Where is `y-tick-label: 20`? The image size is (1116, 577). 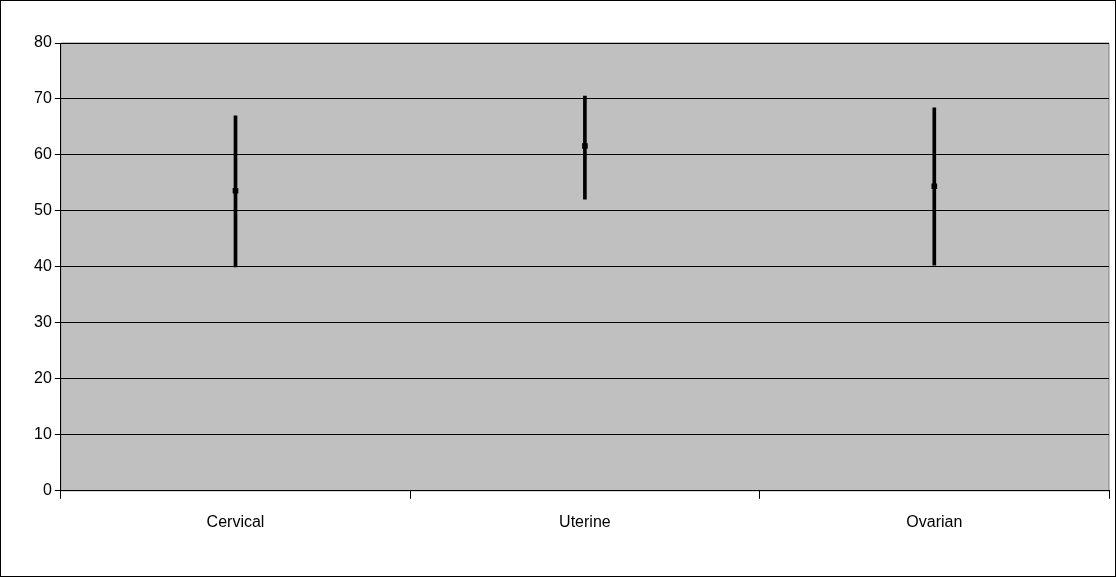 y-tick-label: 20 is located at coordinates (43, 378).